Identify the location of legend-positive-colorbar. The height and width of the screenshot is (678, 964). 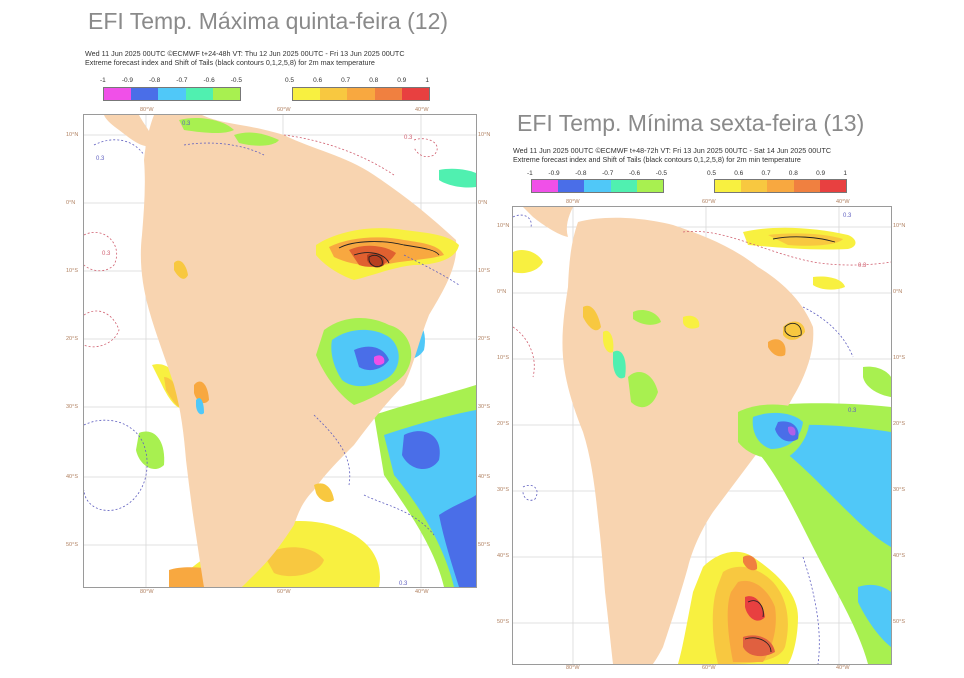
(361, 94).